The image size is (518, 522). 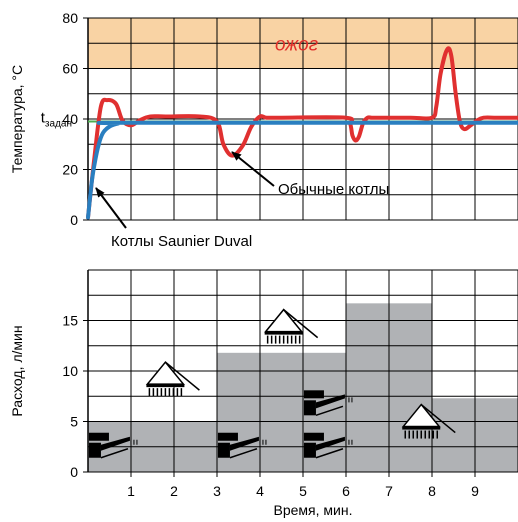 What do you see at coordinates (75, 396) in the screenshot?
I see `flow-yticks: 0 5 10 15` at bounding box center [75, 396].